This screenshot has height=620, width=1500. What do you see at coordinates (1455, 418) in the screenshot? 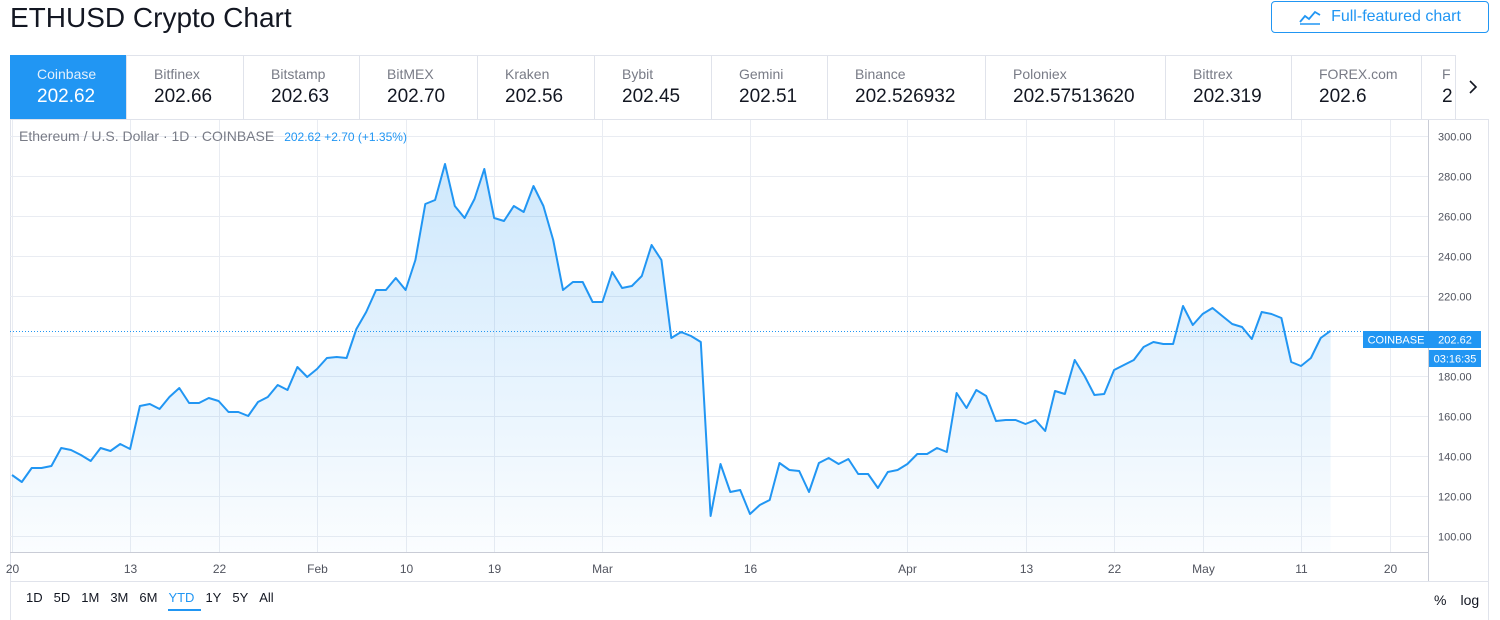
I see `y-tick-label: 160.00` at bounding box center [1455, 418].